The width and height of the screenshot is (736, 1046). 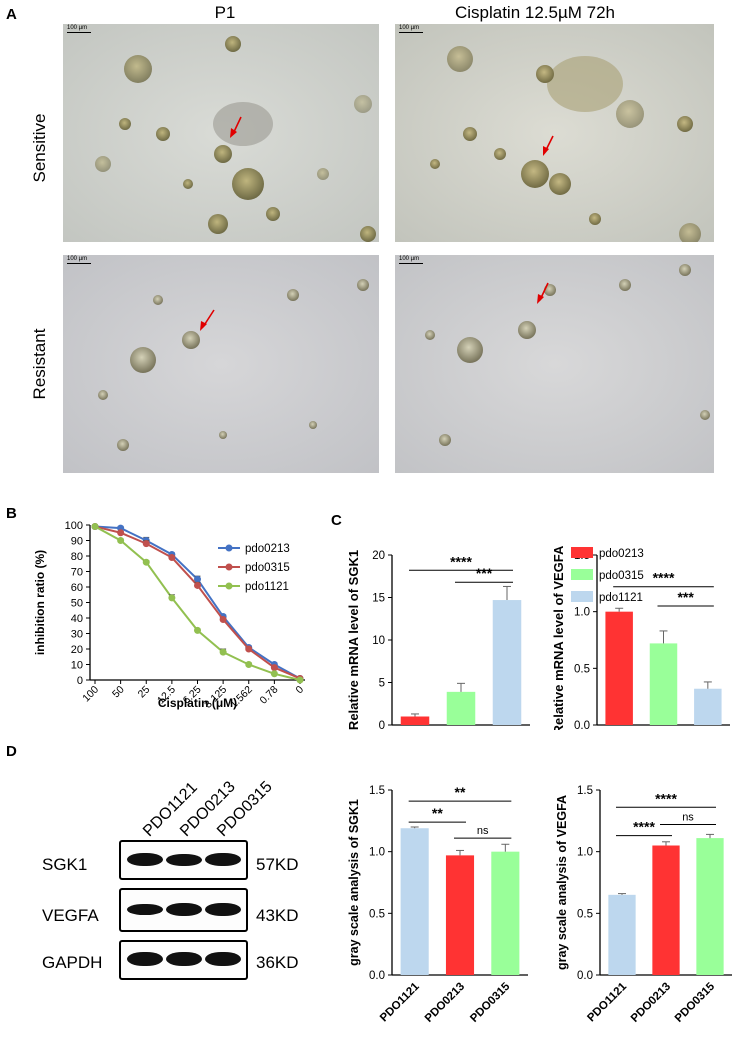 I want to click on blot-strip-vegfa, so click(x=183, y=910).